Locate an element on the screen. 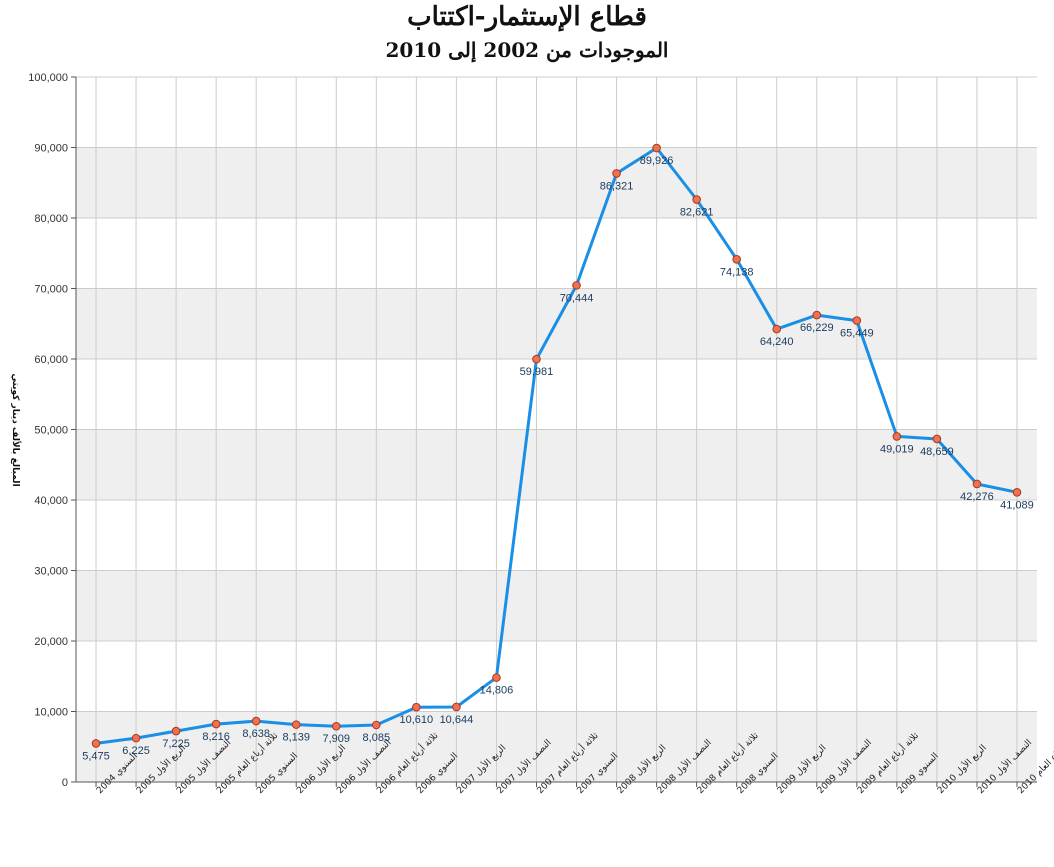  y-tick-label: 80,000 is located at coordinates (51, 219).